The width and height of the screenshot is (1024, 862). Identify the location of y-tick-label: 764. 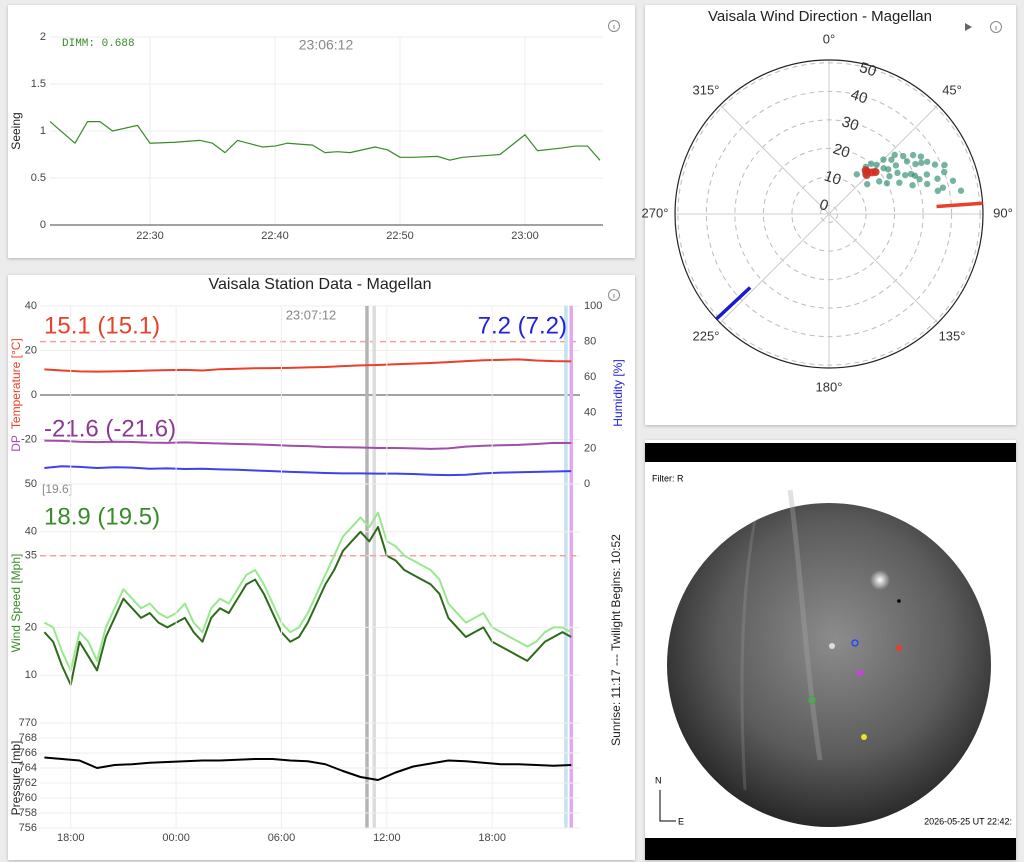
(28, 768).